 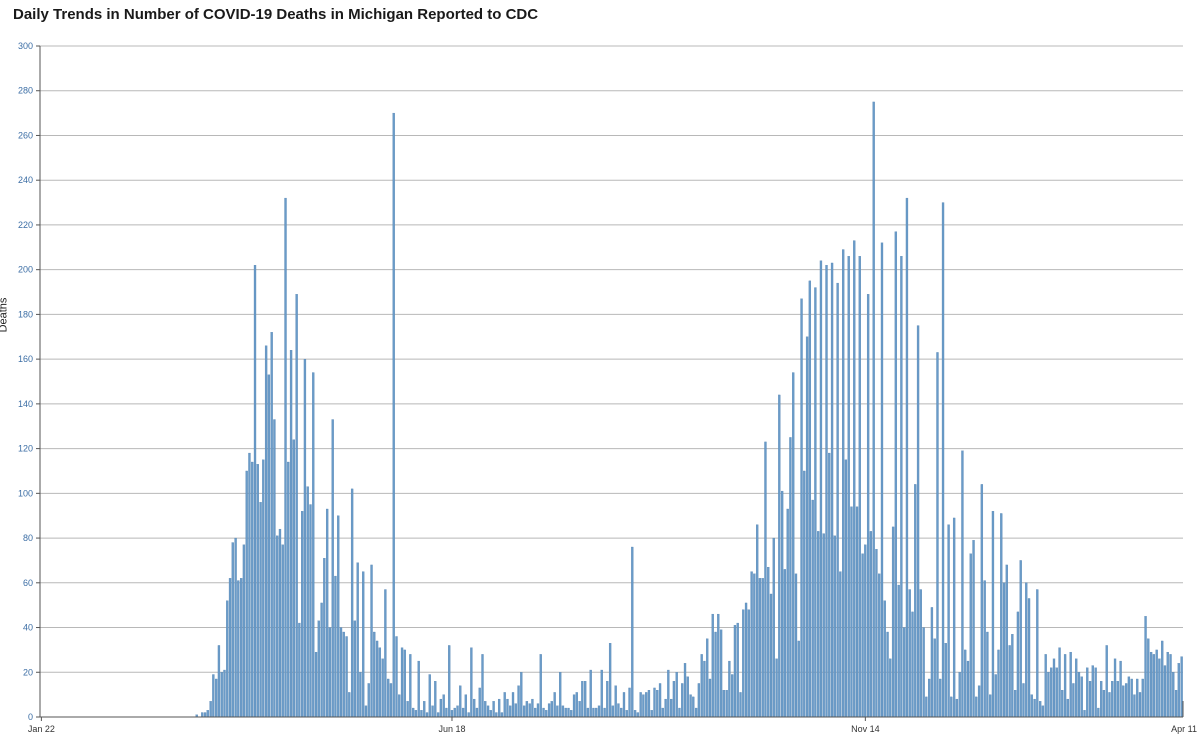 What do you see at coordinates (25, 404) in the screenshot?
I see `y-tick-label: 140` at bounding box center [25, 404].